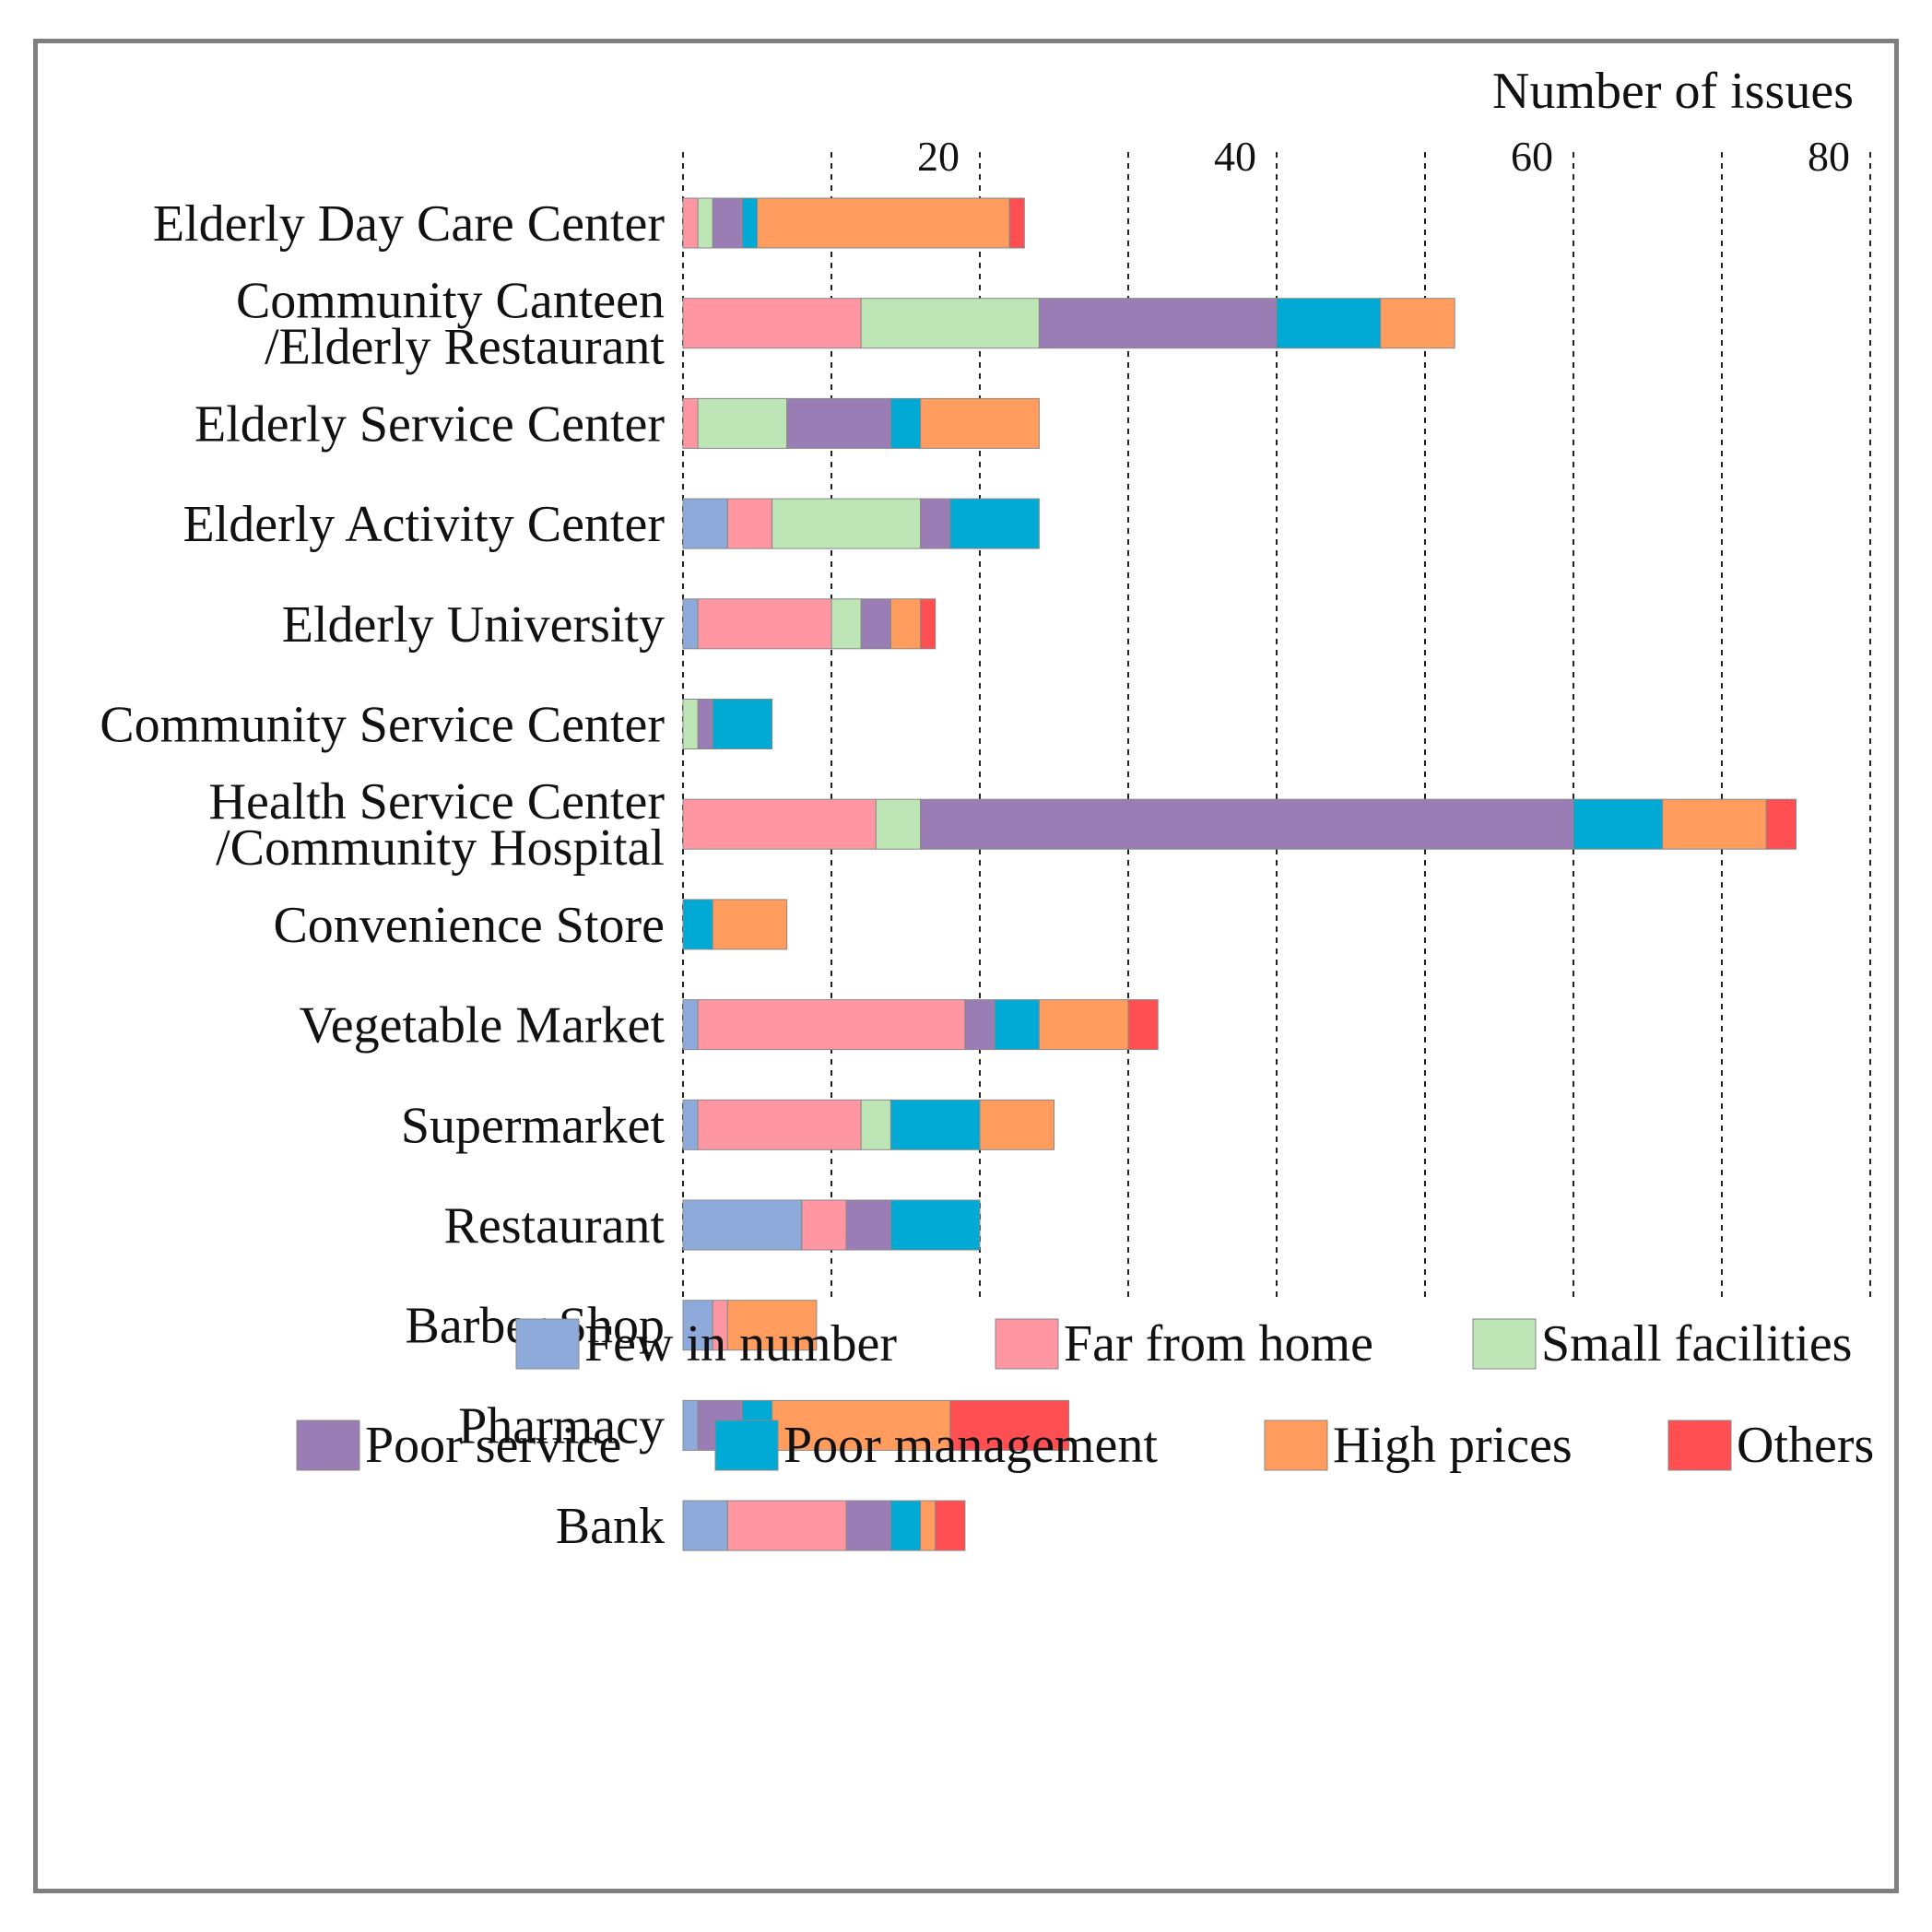  I want to click on category-label: Pharmacy, so click(561, 1426).